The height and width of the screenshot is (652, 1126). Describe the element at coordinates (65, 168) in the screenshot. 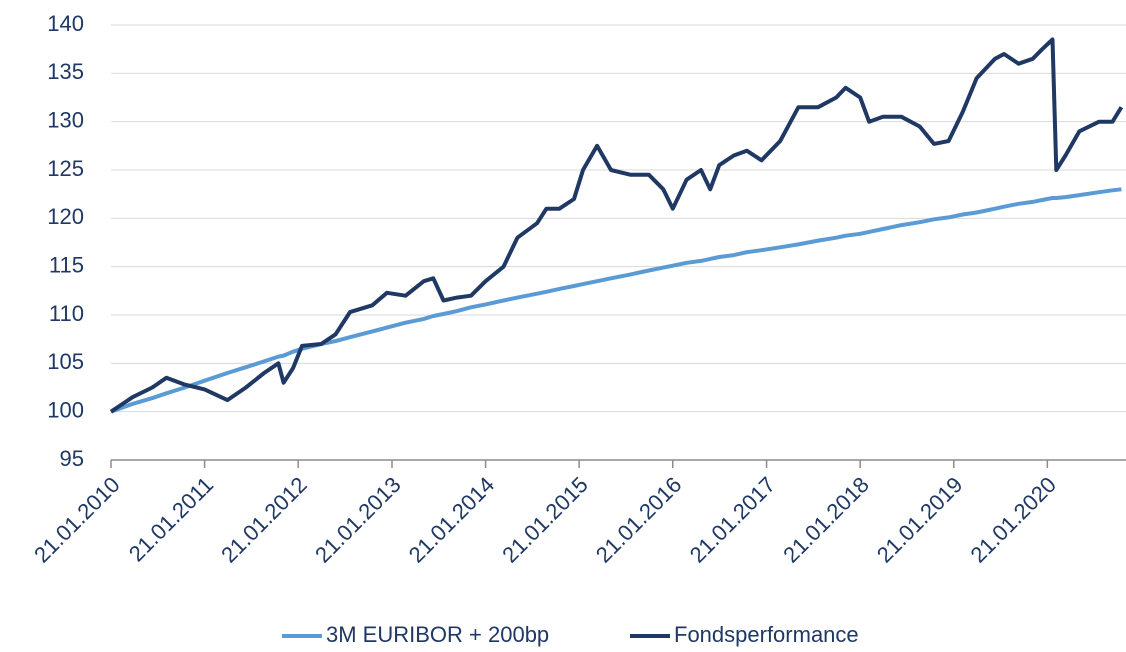

I see `y-tick-label: 125` at that location.